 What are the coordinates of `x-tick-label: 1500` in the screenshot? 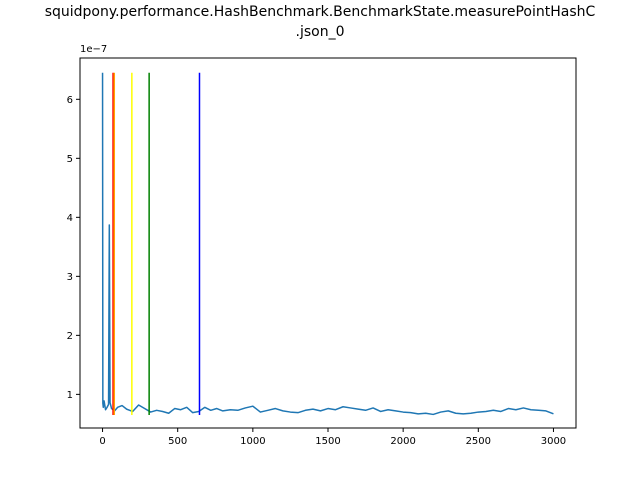 It's located at (327, 441).